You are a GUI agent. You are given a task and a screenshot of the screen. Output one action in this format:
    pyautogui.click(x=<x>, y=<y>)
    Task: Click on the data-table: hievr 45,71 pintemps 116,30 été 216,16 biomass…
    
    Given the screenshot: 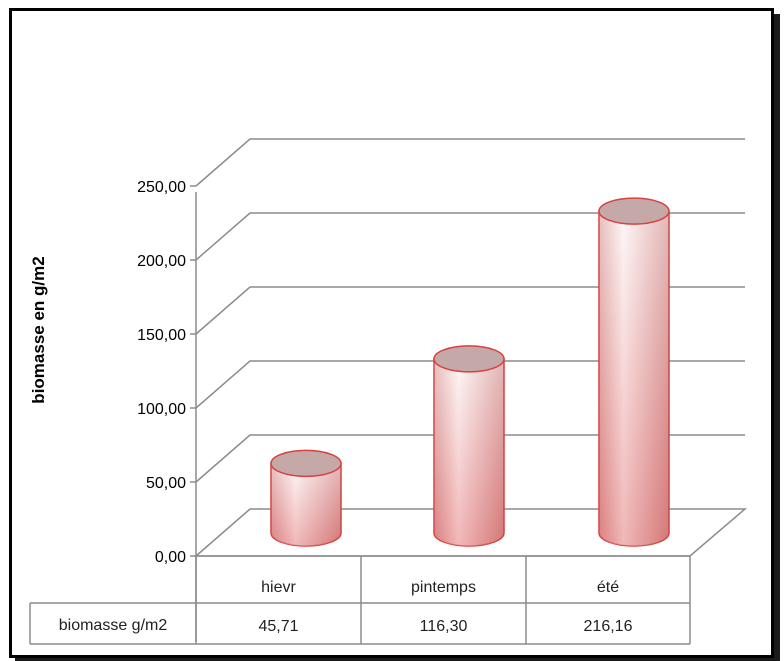 What is the action you would take?
    pyautogui.click(x=360, y=600)
    